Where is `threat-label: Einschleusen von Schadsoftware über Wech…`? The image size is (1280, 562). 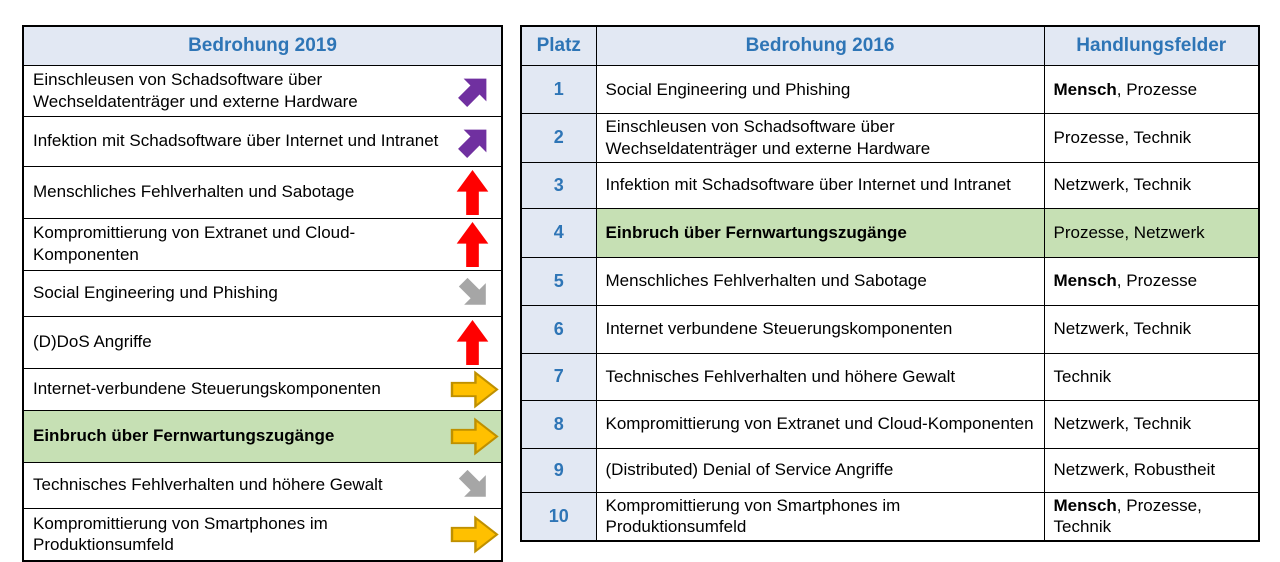
threat-label: Einschleusen von Schadsoftware über Wech… is located at coordinates (195, 90).